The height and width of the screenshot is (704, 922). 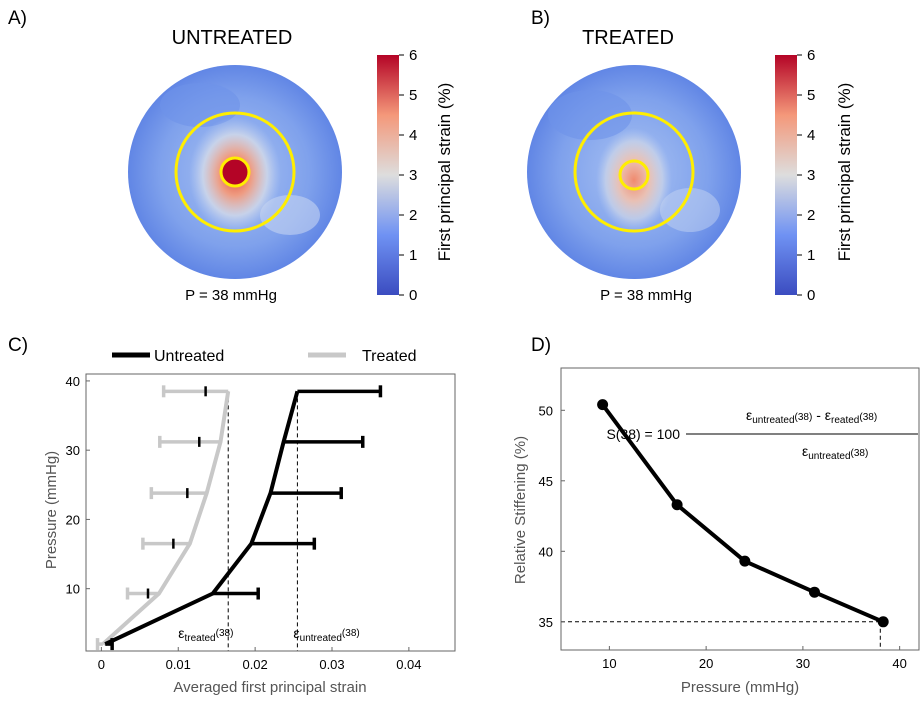 I want to click on panel-label-c: C), so click(x=18, y=345).